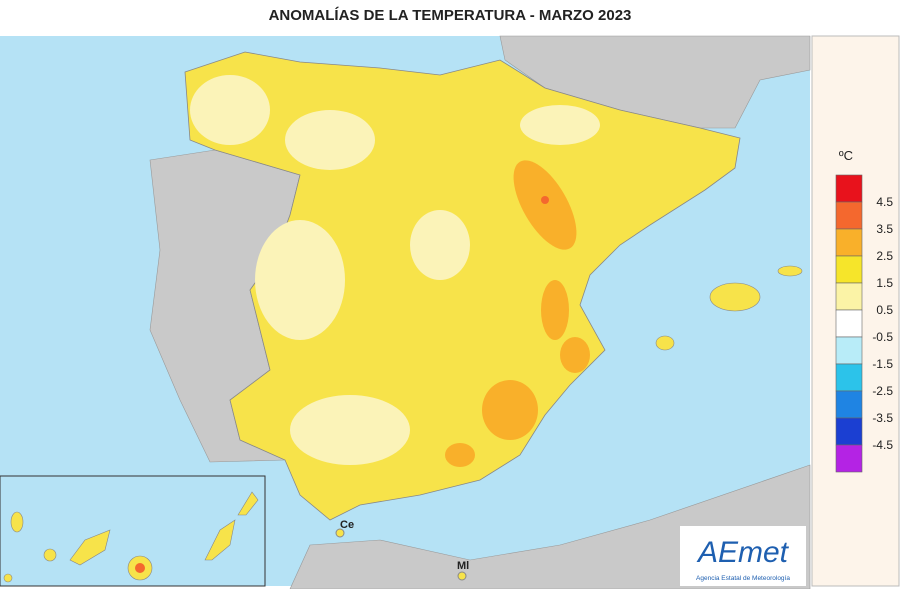 The image size is (900, 594). Describe the element at coordinates (884, 202) in the screenshot. I see `legend-label: 4.5` at that location.